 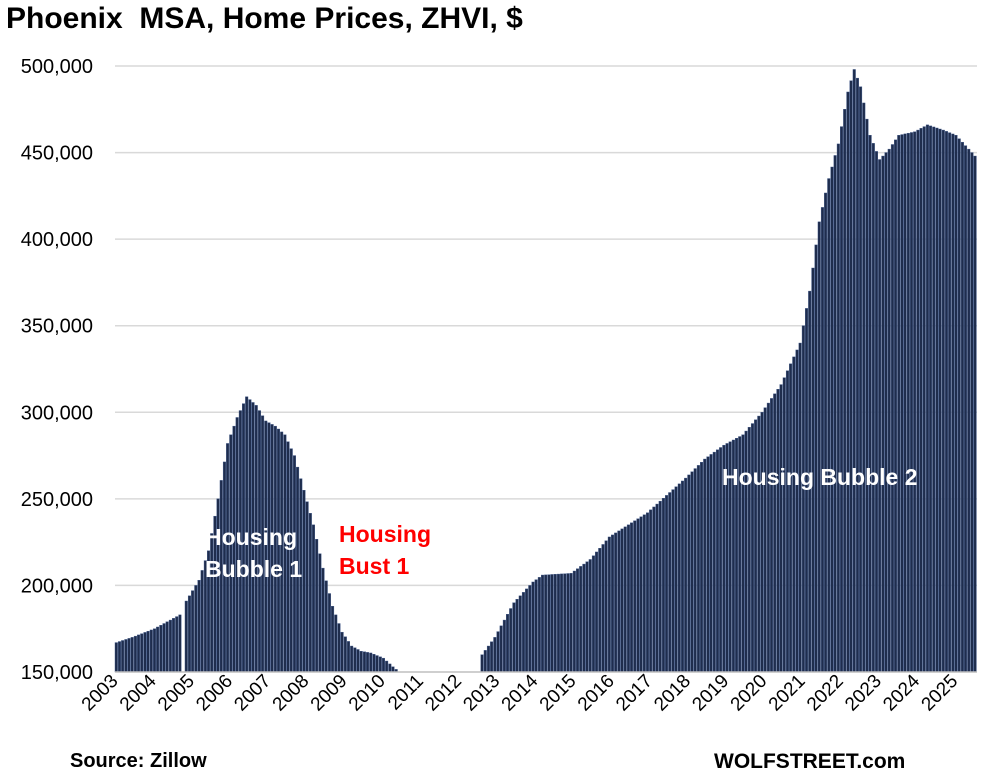 What do you see at coordinates (329, 693) in the screenshot?
I see `x-tick-label: 2009` at bounding box center [329, 693].